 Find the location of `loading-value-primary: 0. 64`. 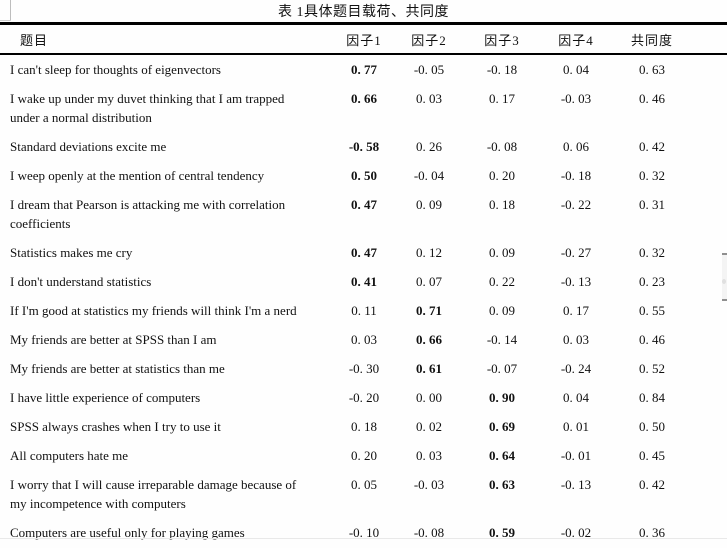

loading-value-primary: 0. 64 is located at coordinates (502, 455).